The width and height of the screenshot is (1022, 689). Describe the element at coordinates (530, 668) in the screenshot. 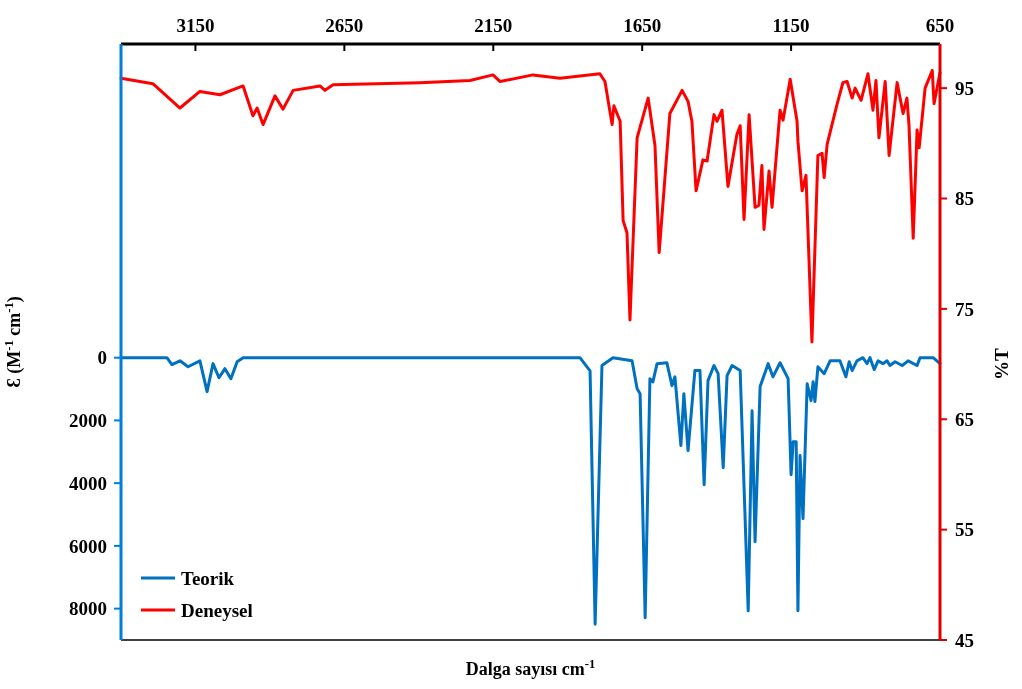

I see `x-axis-title: Dalga sayısı cm$^{-1}$` at that location.